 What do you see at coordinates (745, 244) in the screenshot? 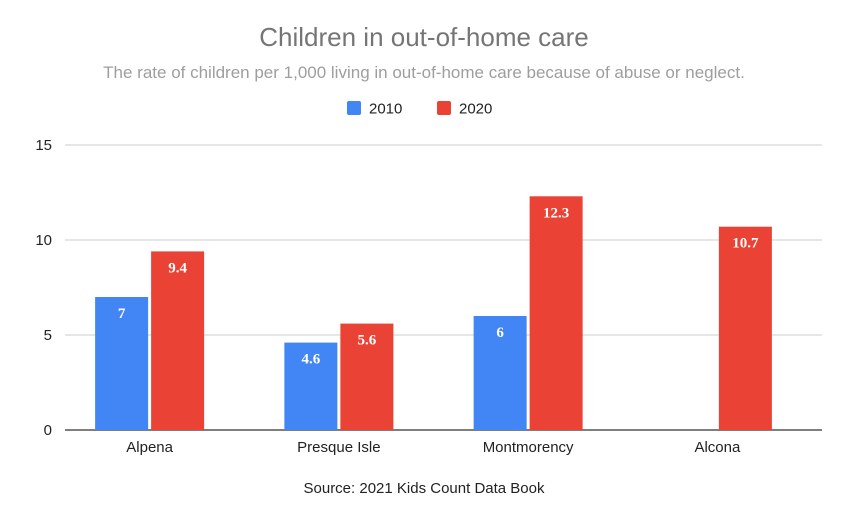
I see `data-label: 10.7` at bounding box center [745, 244].